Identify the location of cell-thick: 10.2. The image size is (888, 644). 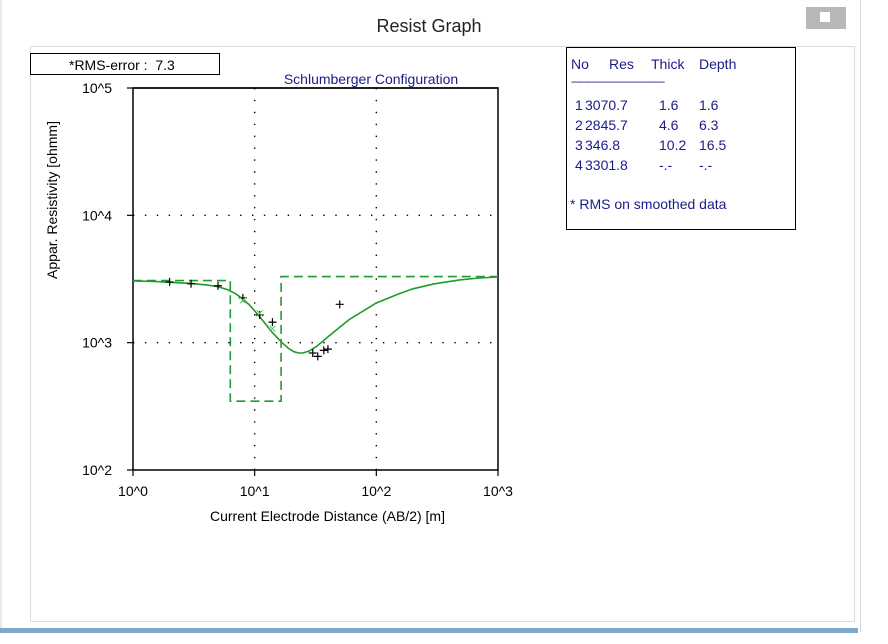
(673, 145).